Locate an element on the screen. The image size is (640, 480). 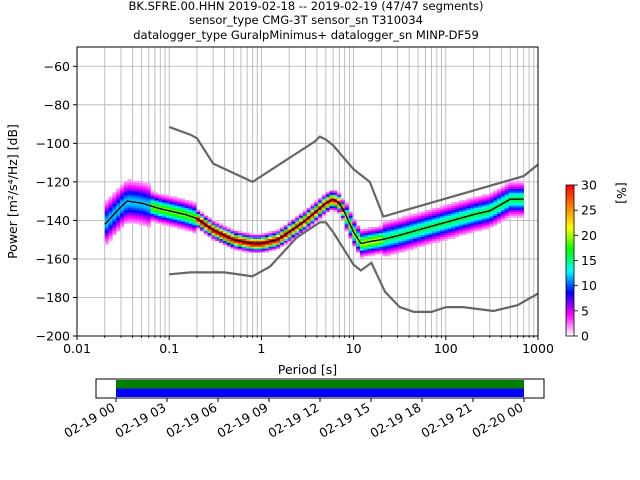
timeline-bars is located at coordinates (320, 388).